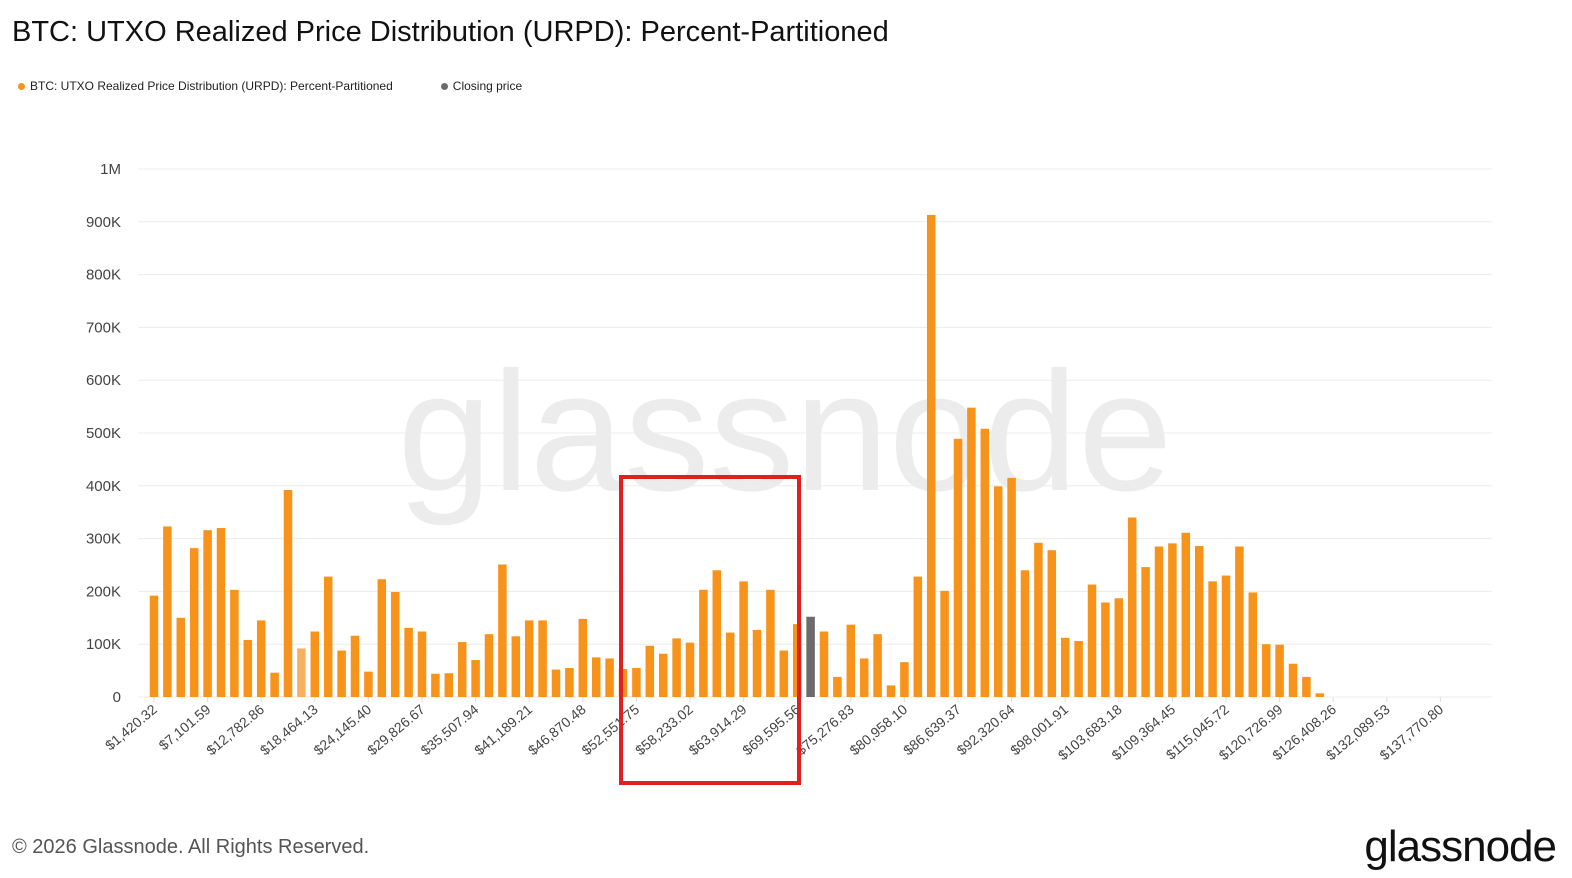 This screenshot has width=1572, height=878. What do you see at coordinates (710, 630) in the screenshot?
I see `highlight-annotation-box` at bounding box center [710, 630].